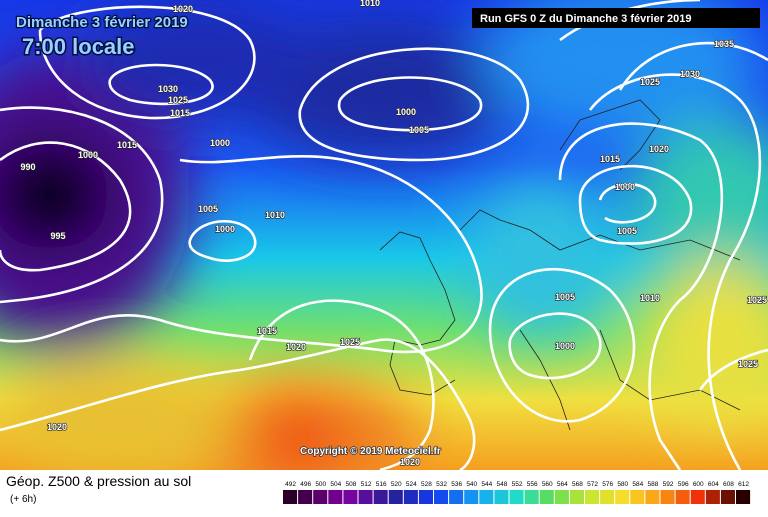  I want to click on legend-value: 528, so click(426, 484).